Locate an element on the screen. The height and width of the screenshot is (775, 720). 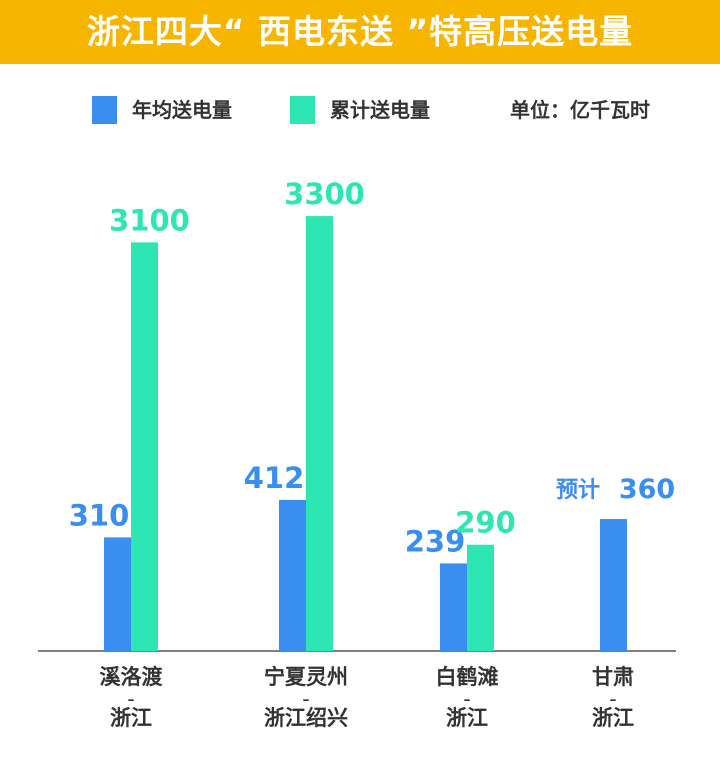
category-label-0-0: 溪洛渡 is located at coordinates (132, 676).